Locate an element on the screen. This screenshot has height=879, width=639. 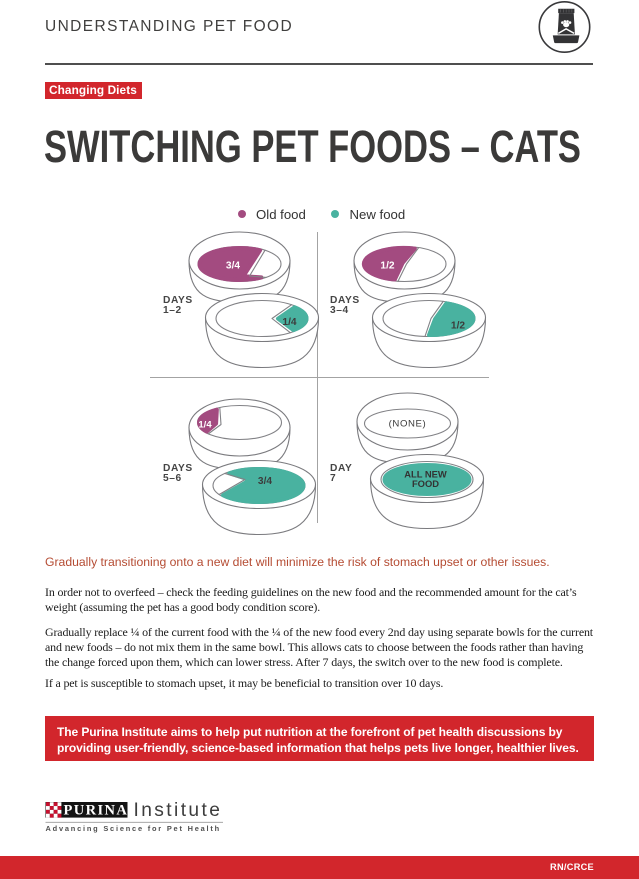
svg-text: FOOD is located at coordinates (425, 483).